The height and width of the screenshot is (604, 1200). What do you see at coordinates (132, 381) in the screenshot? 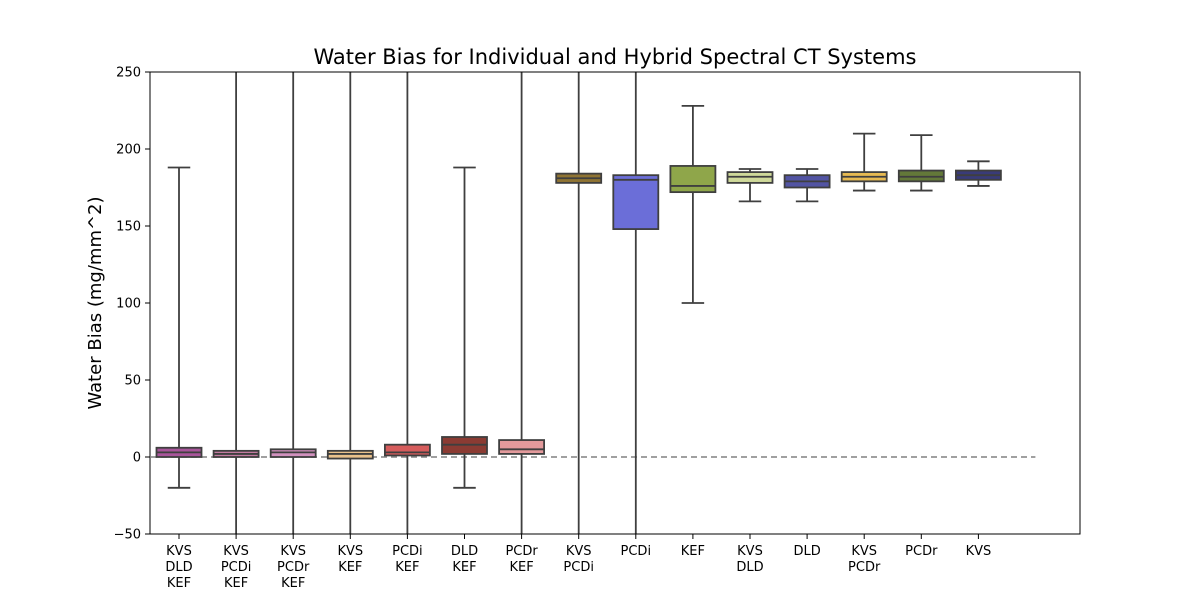
I see `y-tick-label: 50` at bounding box center [132, 381].